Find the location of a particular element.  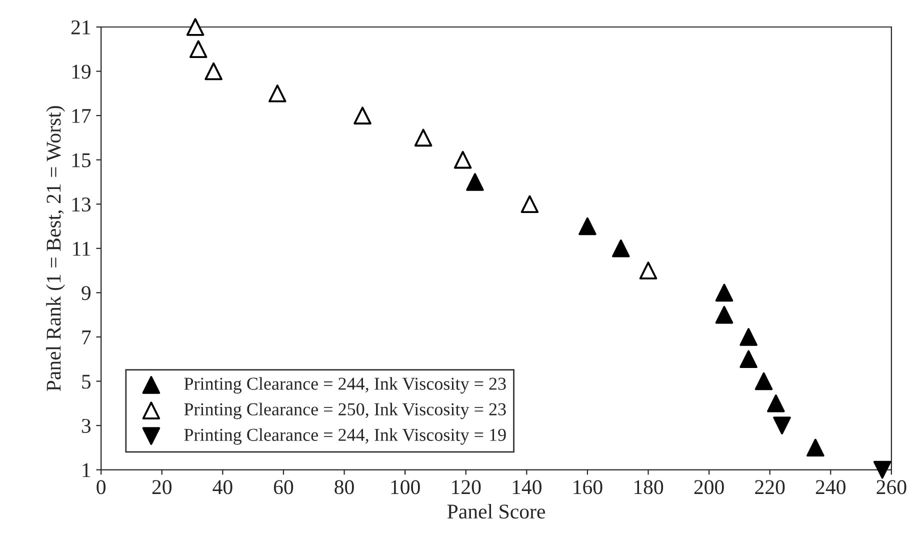

x-tick-label: 0 is located at coordinates (101, 487).